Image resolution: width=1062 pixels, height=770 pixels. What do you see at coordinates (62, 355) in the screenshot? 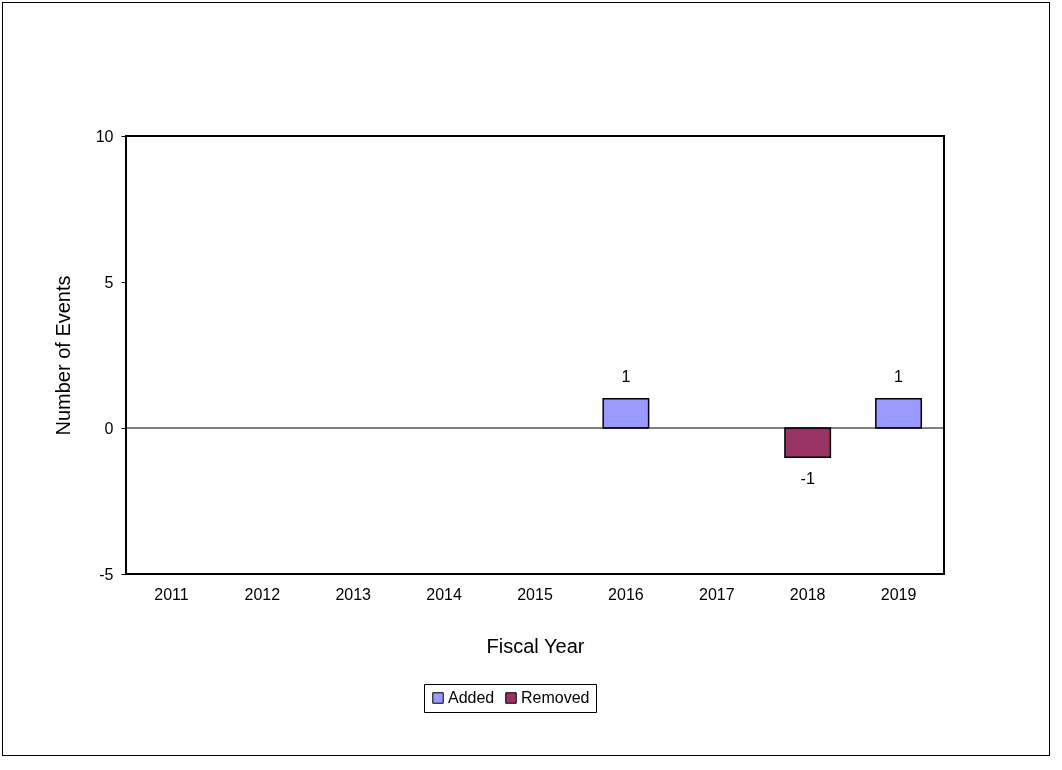
I see `y-axis-title: Number of Events` at bounding box center [62, 355].